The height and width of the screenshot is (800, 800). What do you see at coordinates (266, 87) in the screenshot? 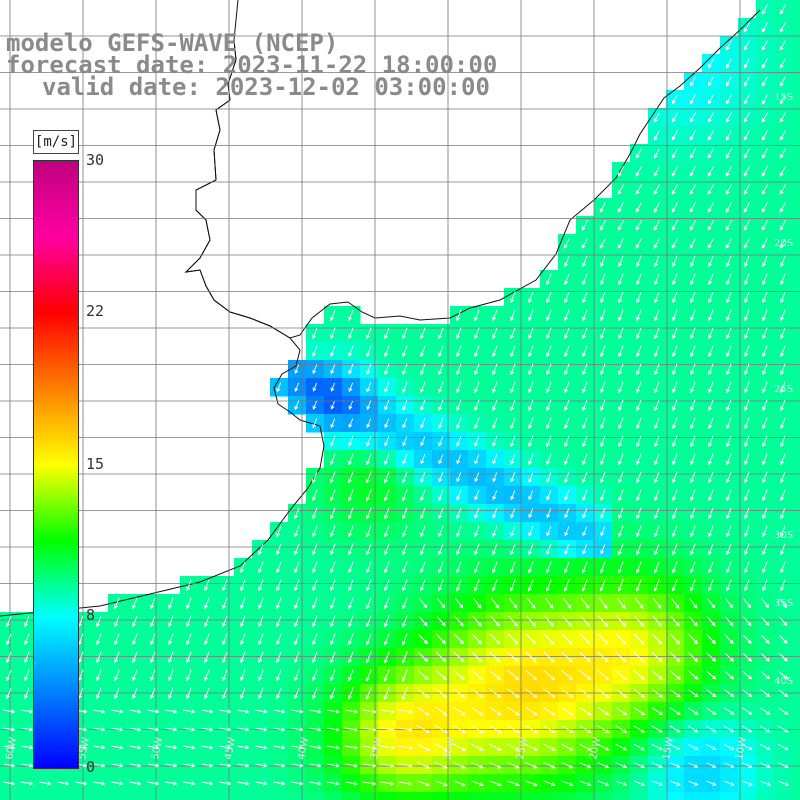
I see `valid-date: valid date: 2023-12-02 03:00:00` at bounding box center [266, 87].